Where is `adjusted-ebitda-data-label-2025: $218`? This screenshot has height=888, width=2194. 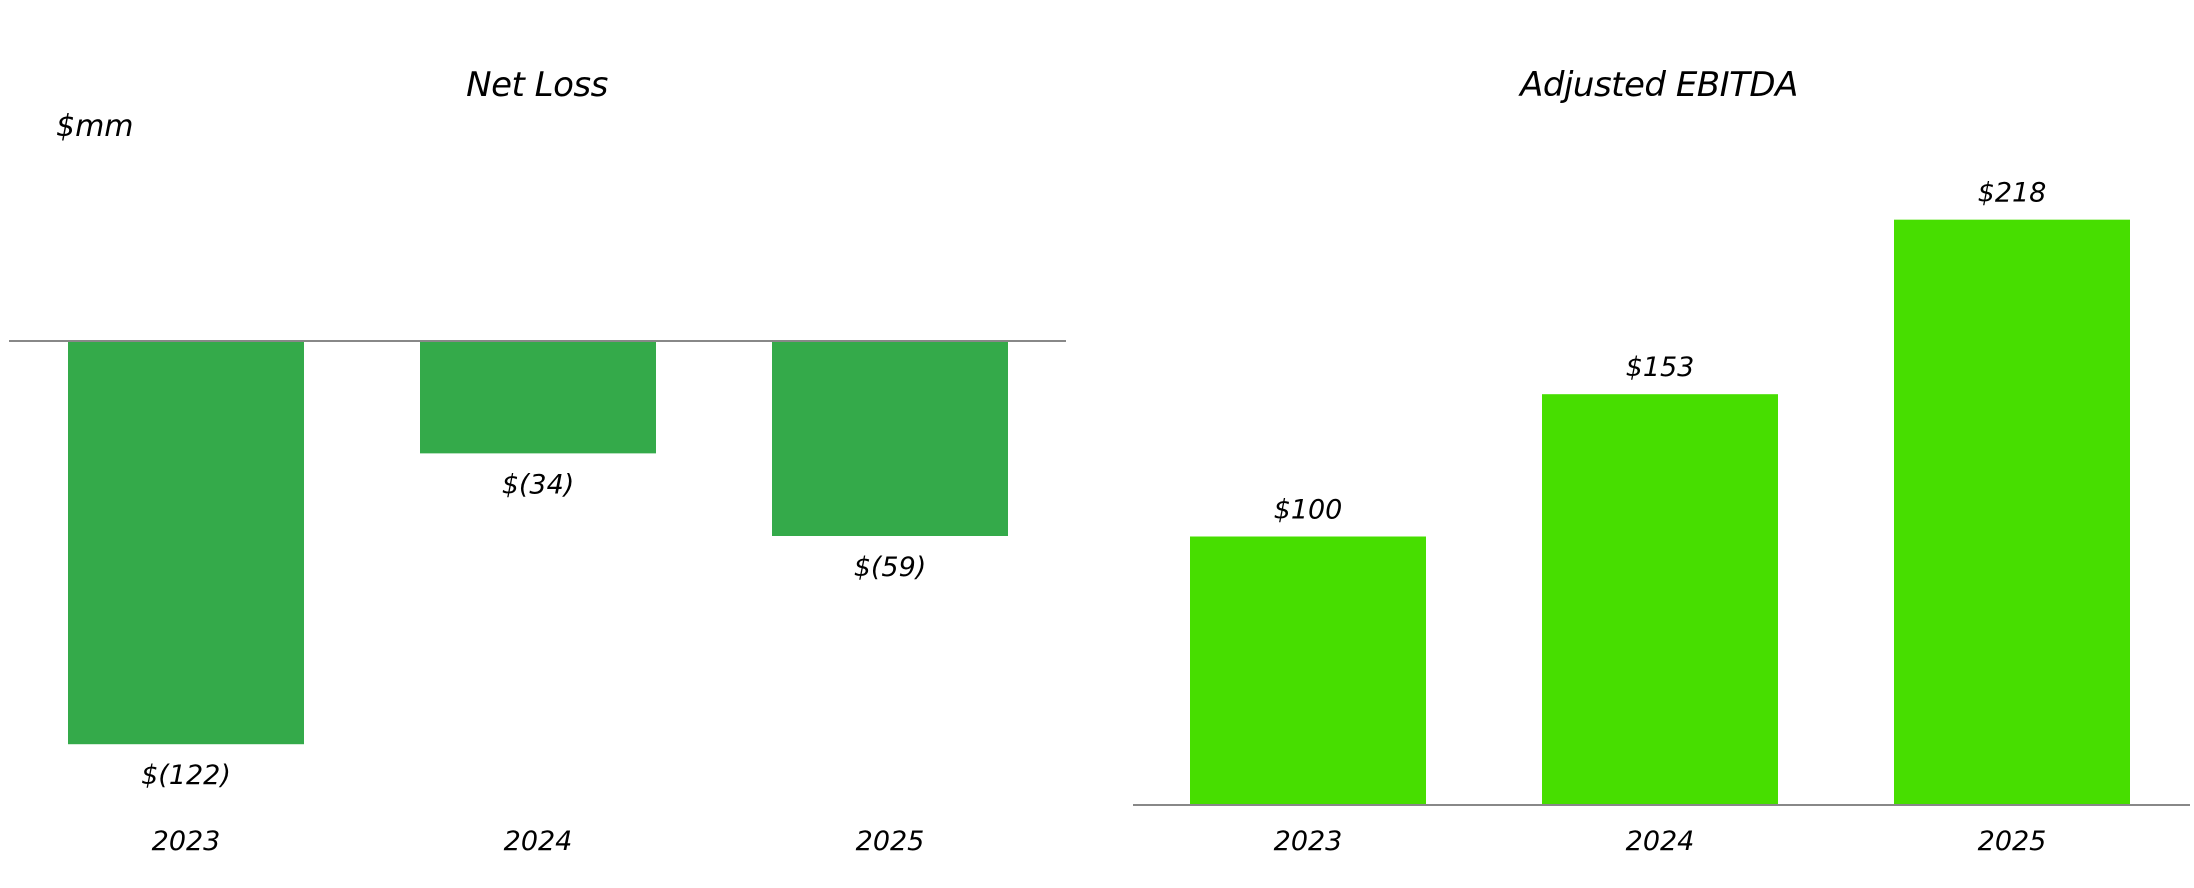 adjusted-ebitda-data-label-2025: $218 is located at coordinates (2012, 193).